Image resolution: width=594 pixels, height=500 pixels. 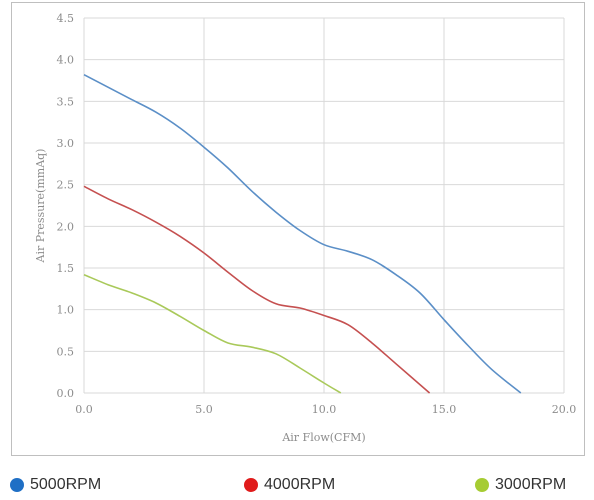 I want to click on legend: 5000RPM 4000RPM 3000RPM, so click(x=297, y=487).